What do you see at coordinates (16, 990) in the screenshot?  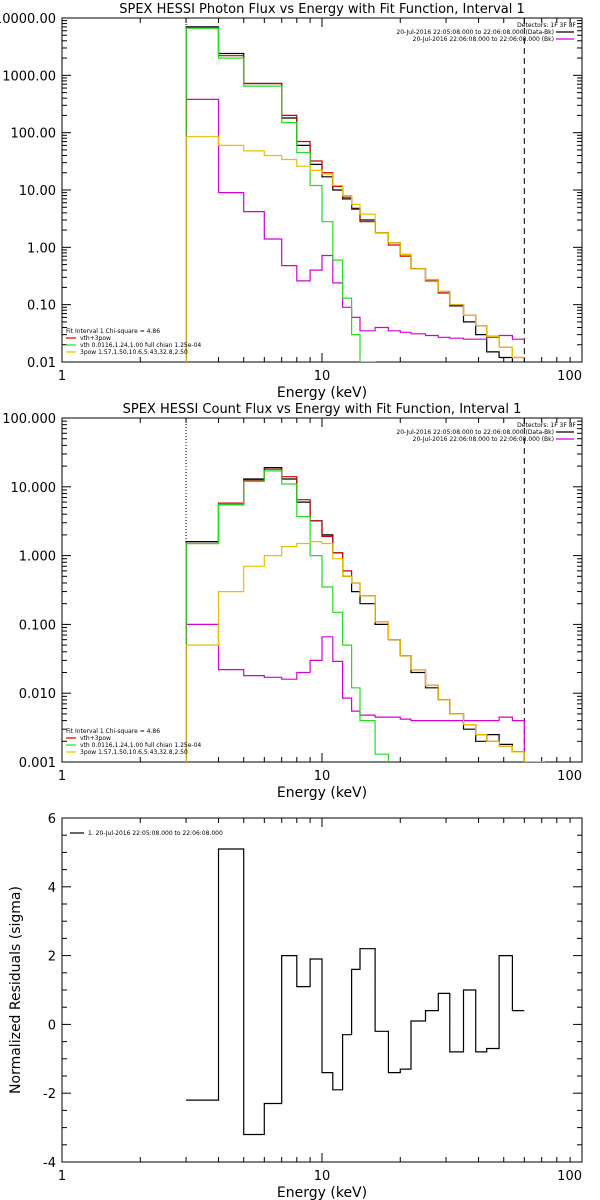 I see `y-axis-label: Normalized Residuals (sigma)` at bounding box center [16, 990].